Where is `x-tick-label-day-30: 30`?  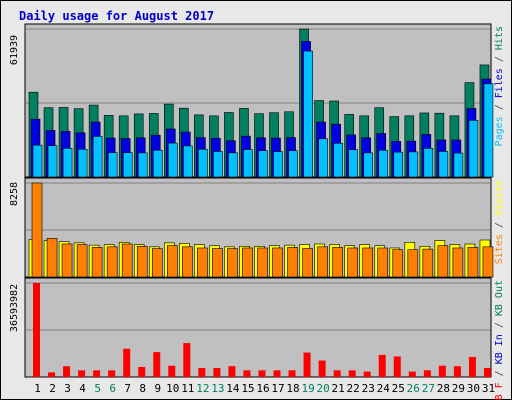
x-tick-label-day-30: 30 is located at coordinates (473, 388).